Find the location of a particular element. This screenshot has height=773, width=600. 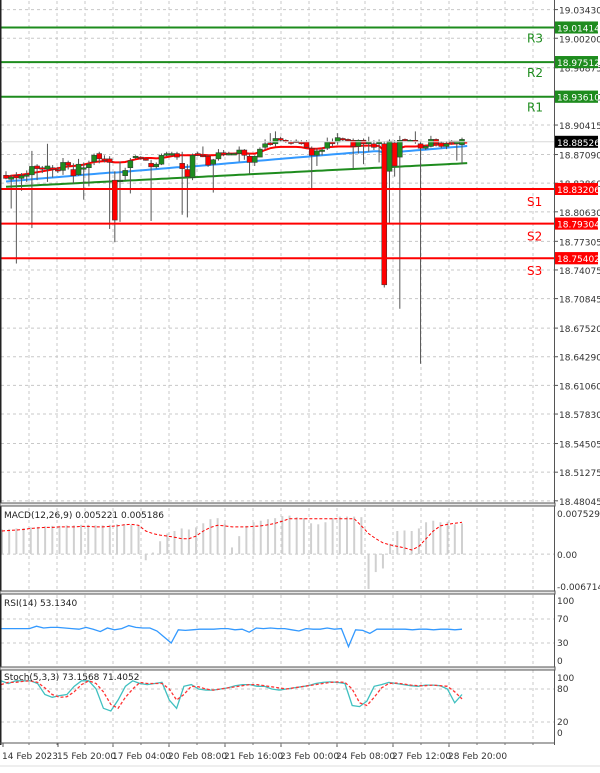

price-tick-label: 18.51275 is located at coordinates (579, 474).